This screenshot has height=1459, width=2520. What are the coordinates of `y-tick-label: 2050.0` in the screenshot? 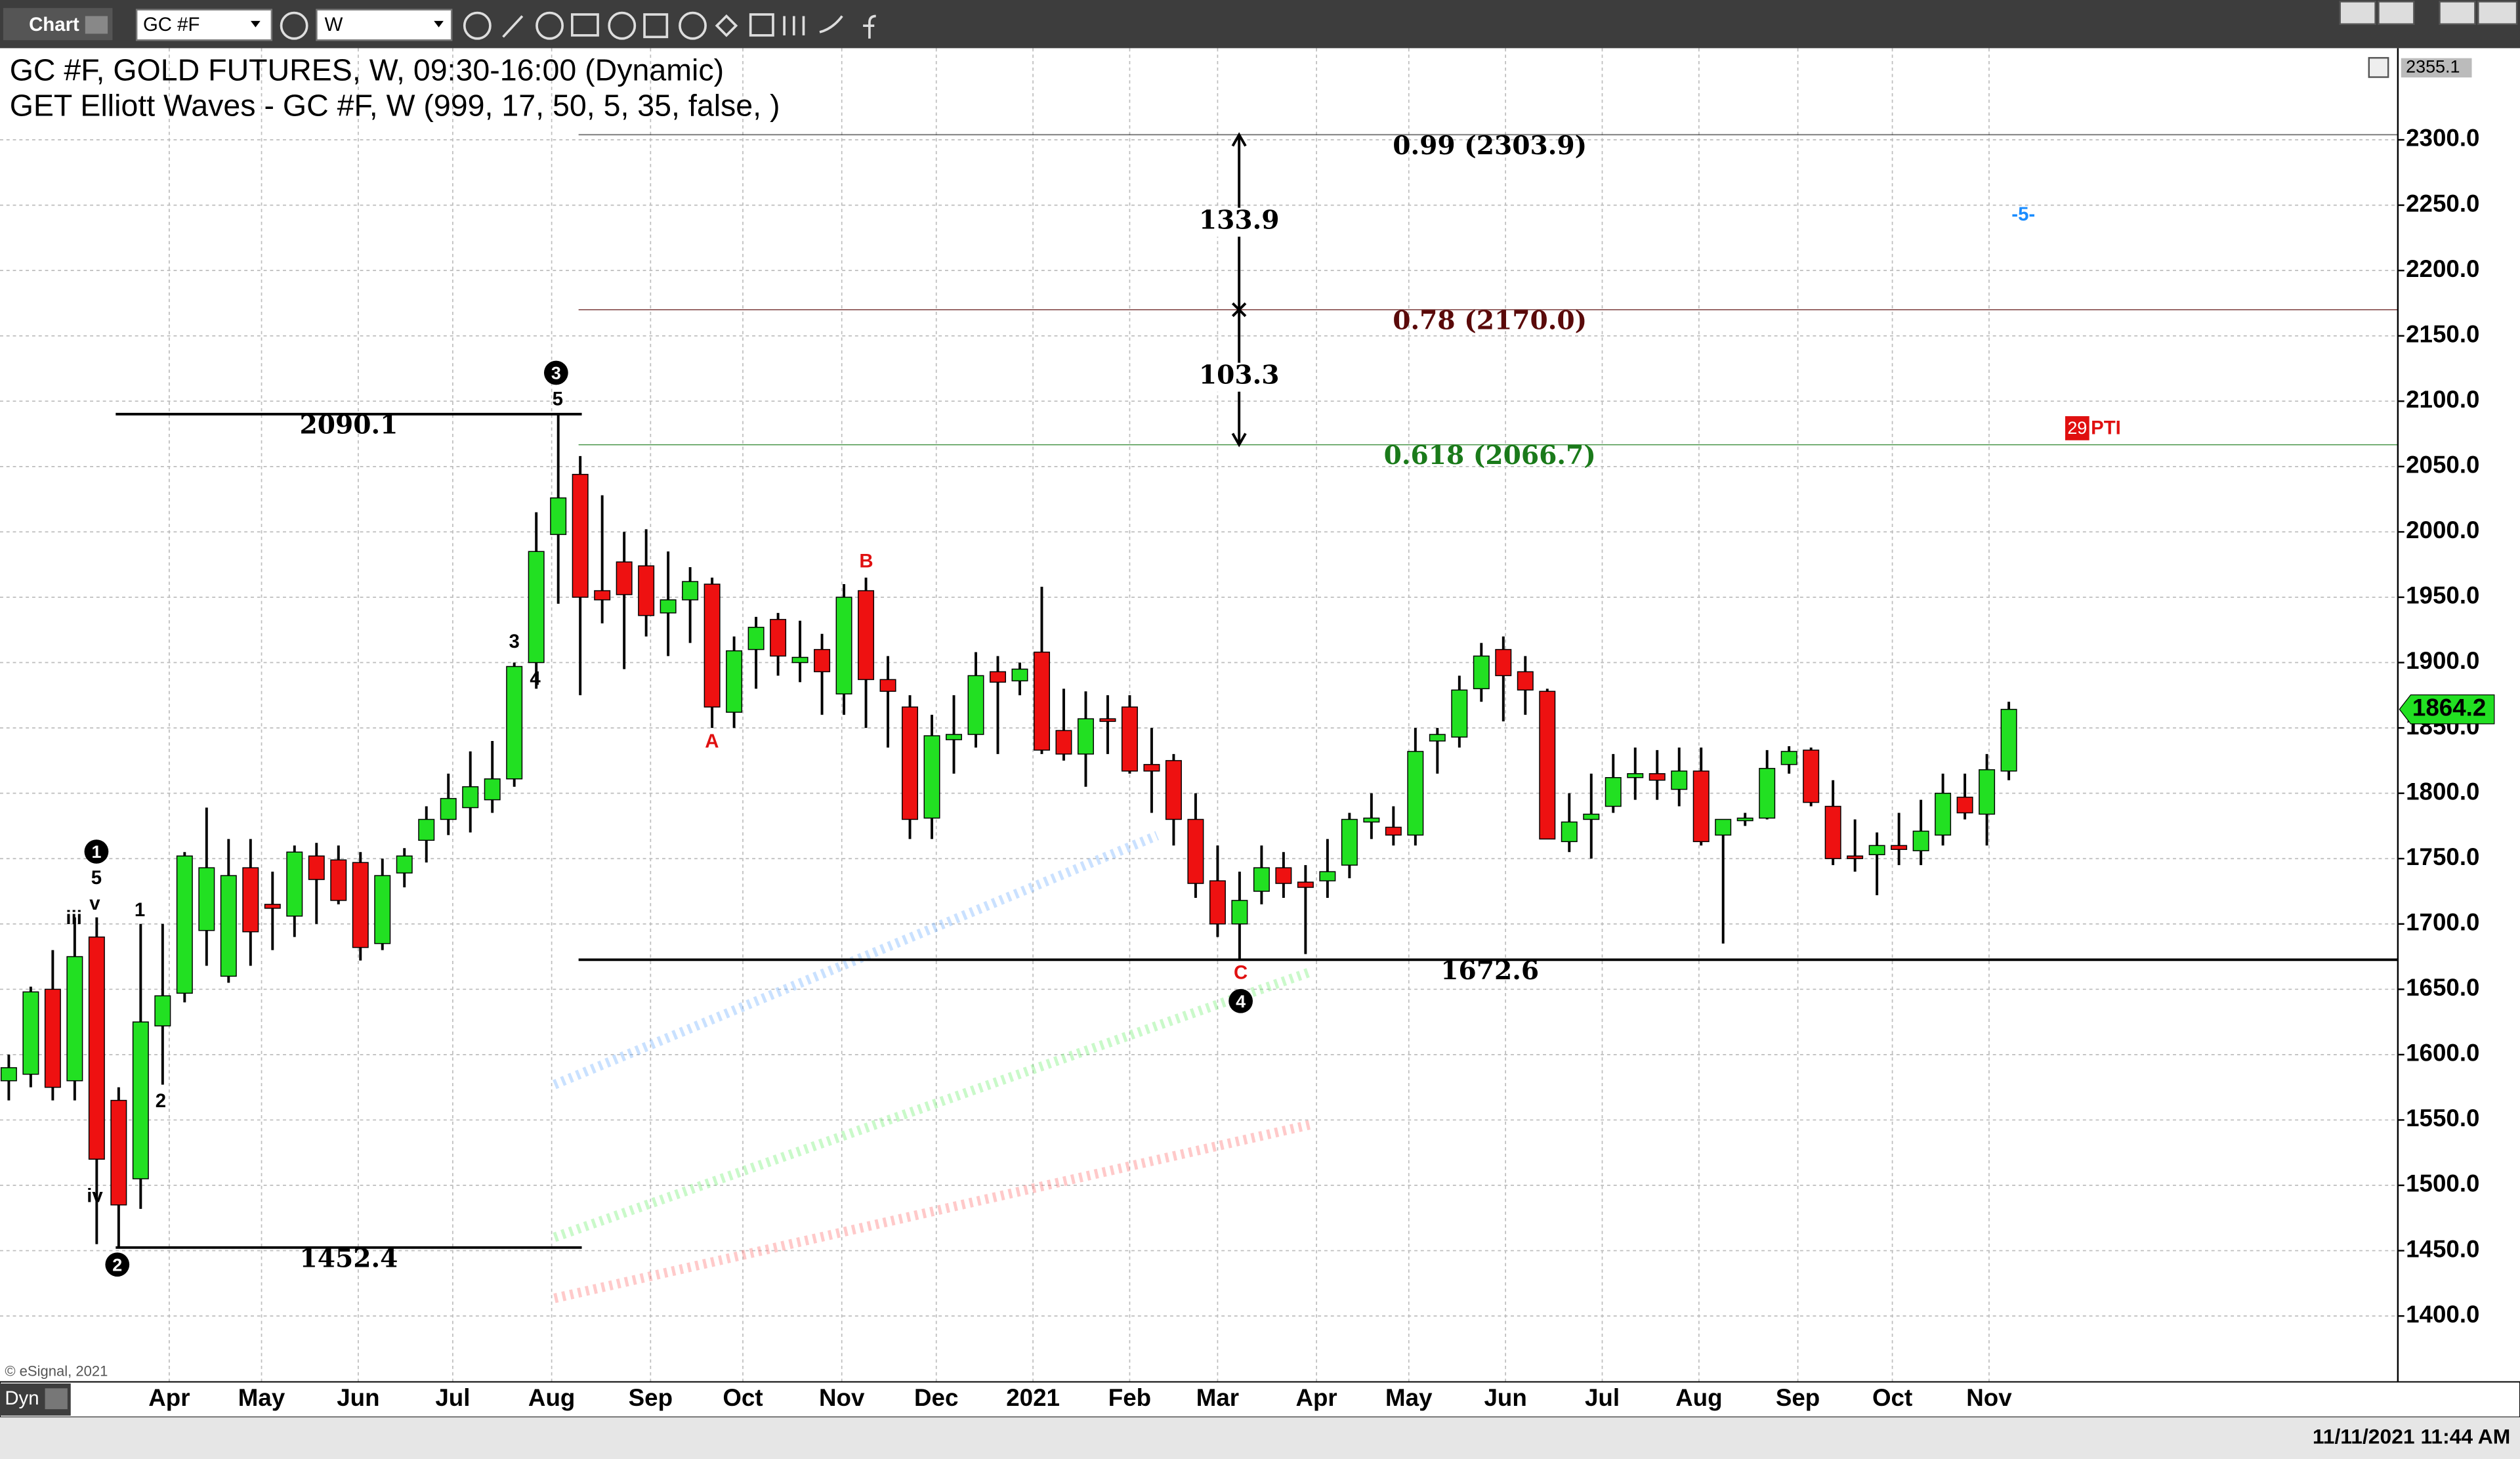 It's located at (2442, 465).